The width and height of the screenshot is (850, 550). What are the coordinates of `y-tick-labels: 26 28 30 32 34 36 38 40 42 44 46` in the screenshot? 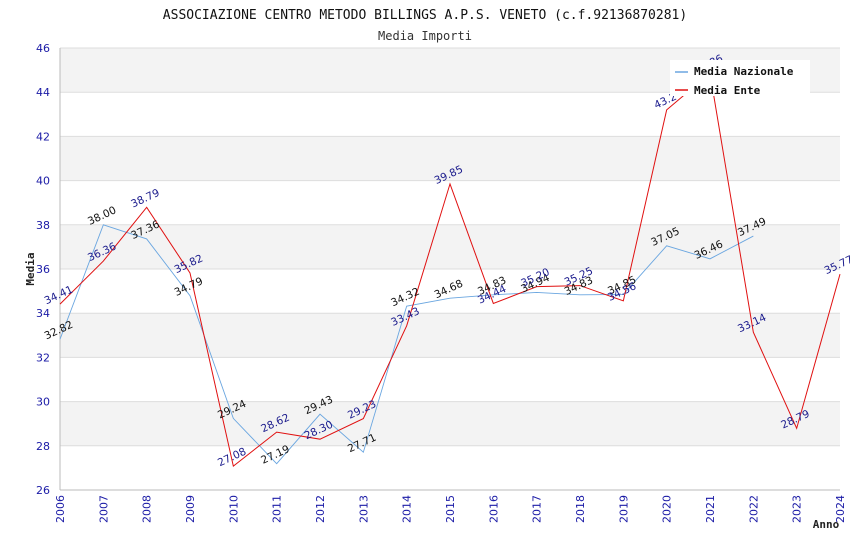 It's located at (43, 269).